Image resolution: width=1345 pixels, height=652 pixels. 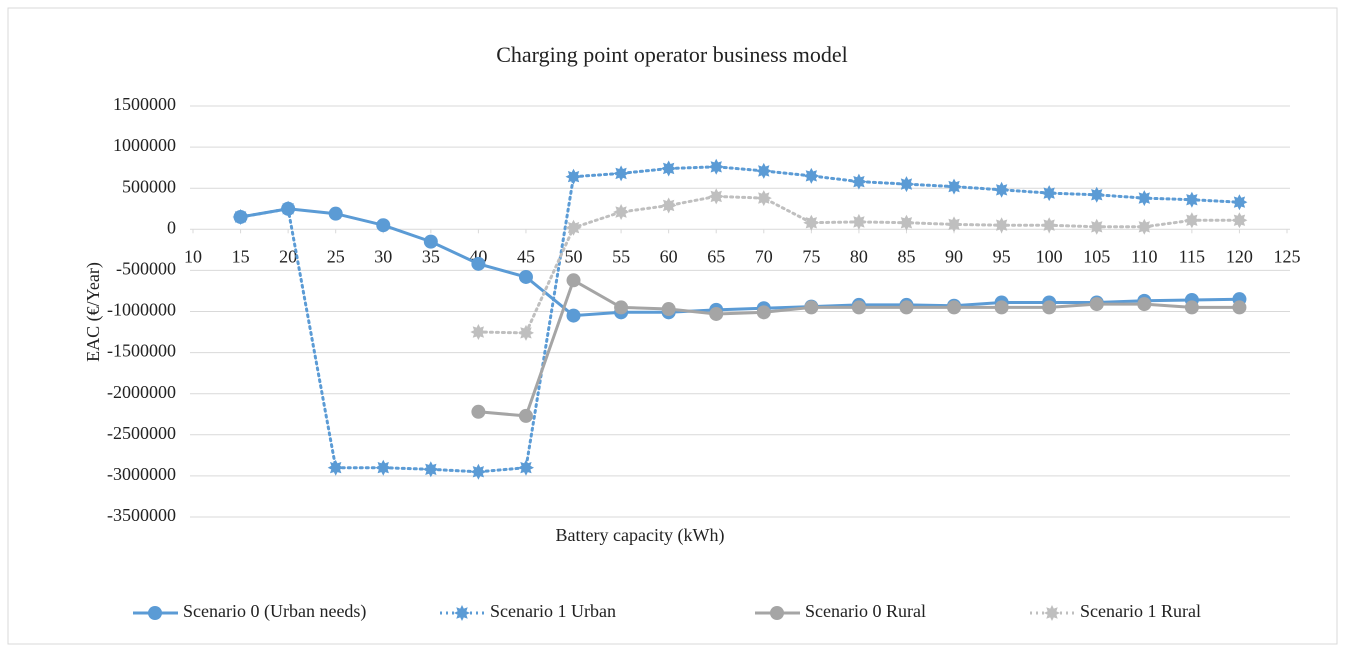 I want to click on x-tick-label: 35, so click(x=431, y=256).